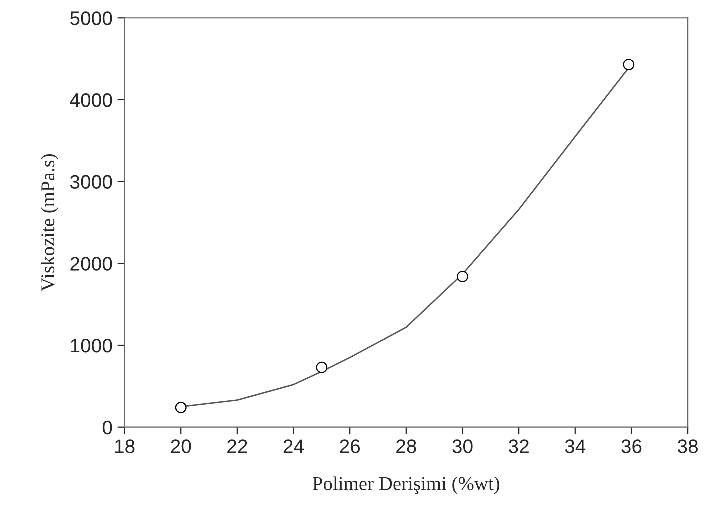 Image resolution: width=713 pixels, height=518 pixels. What do you see at coordinates (632, 447) in the screenshot?
I see `x-tick-label: 36` at bounding box center [632, 447].